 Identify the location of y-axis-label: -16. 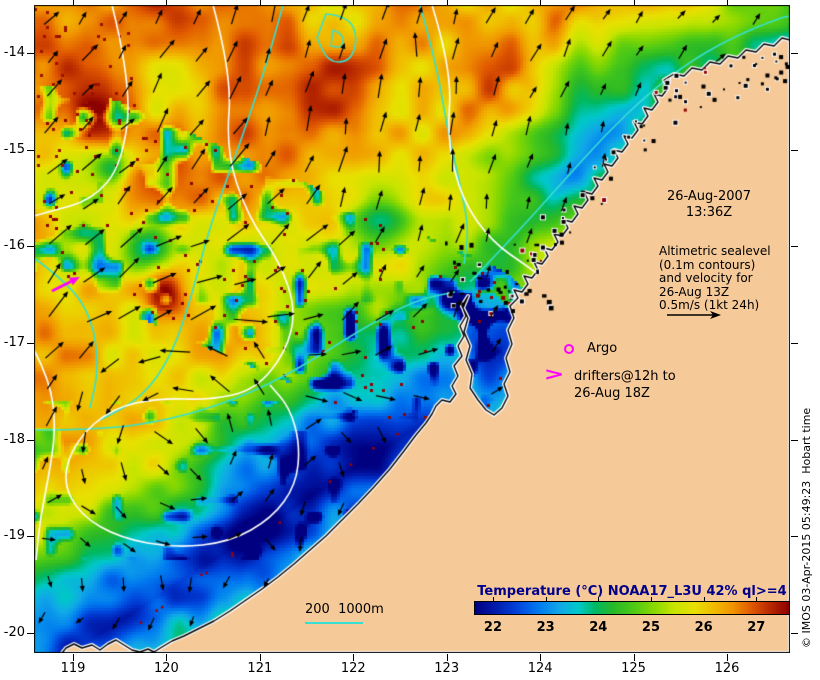
(14, 246).